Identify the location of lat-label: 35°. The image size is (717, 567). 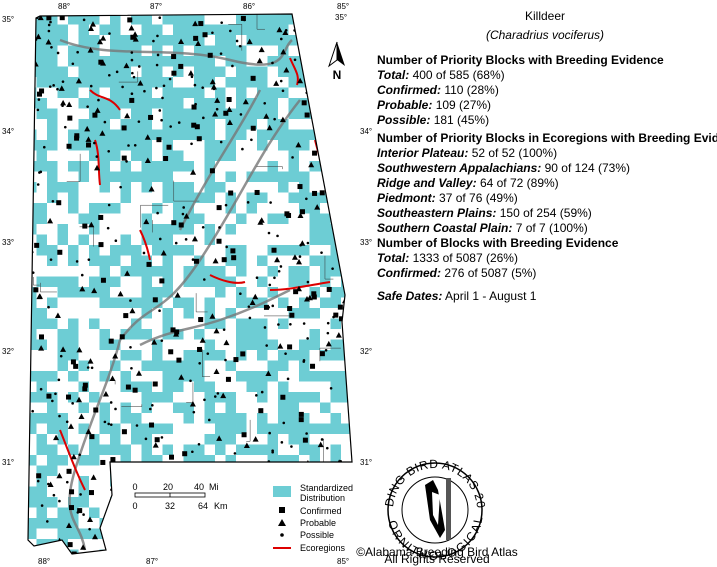
(8, 19).